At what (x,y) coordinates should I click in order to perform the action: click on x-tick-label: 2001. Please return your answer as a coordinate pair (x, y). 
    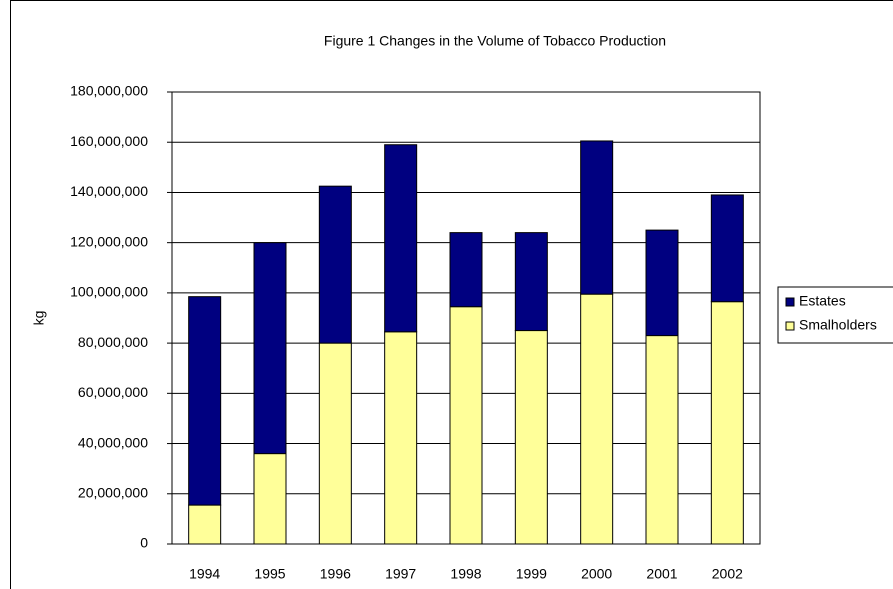
    Looking at the image, I should click on (661, 574).